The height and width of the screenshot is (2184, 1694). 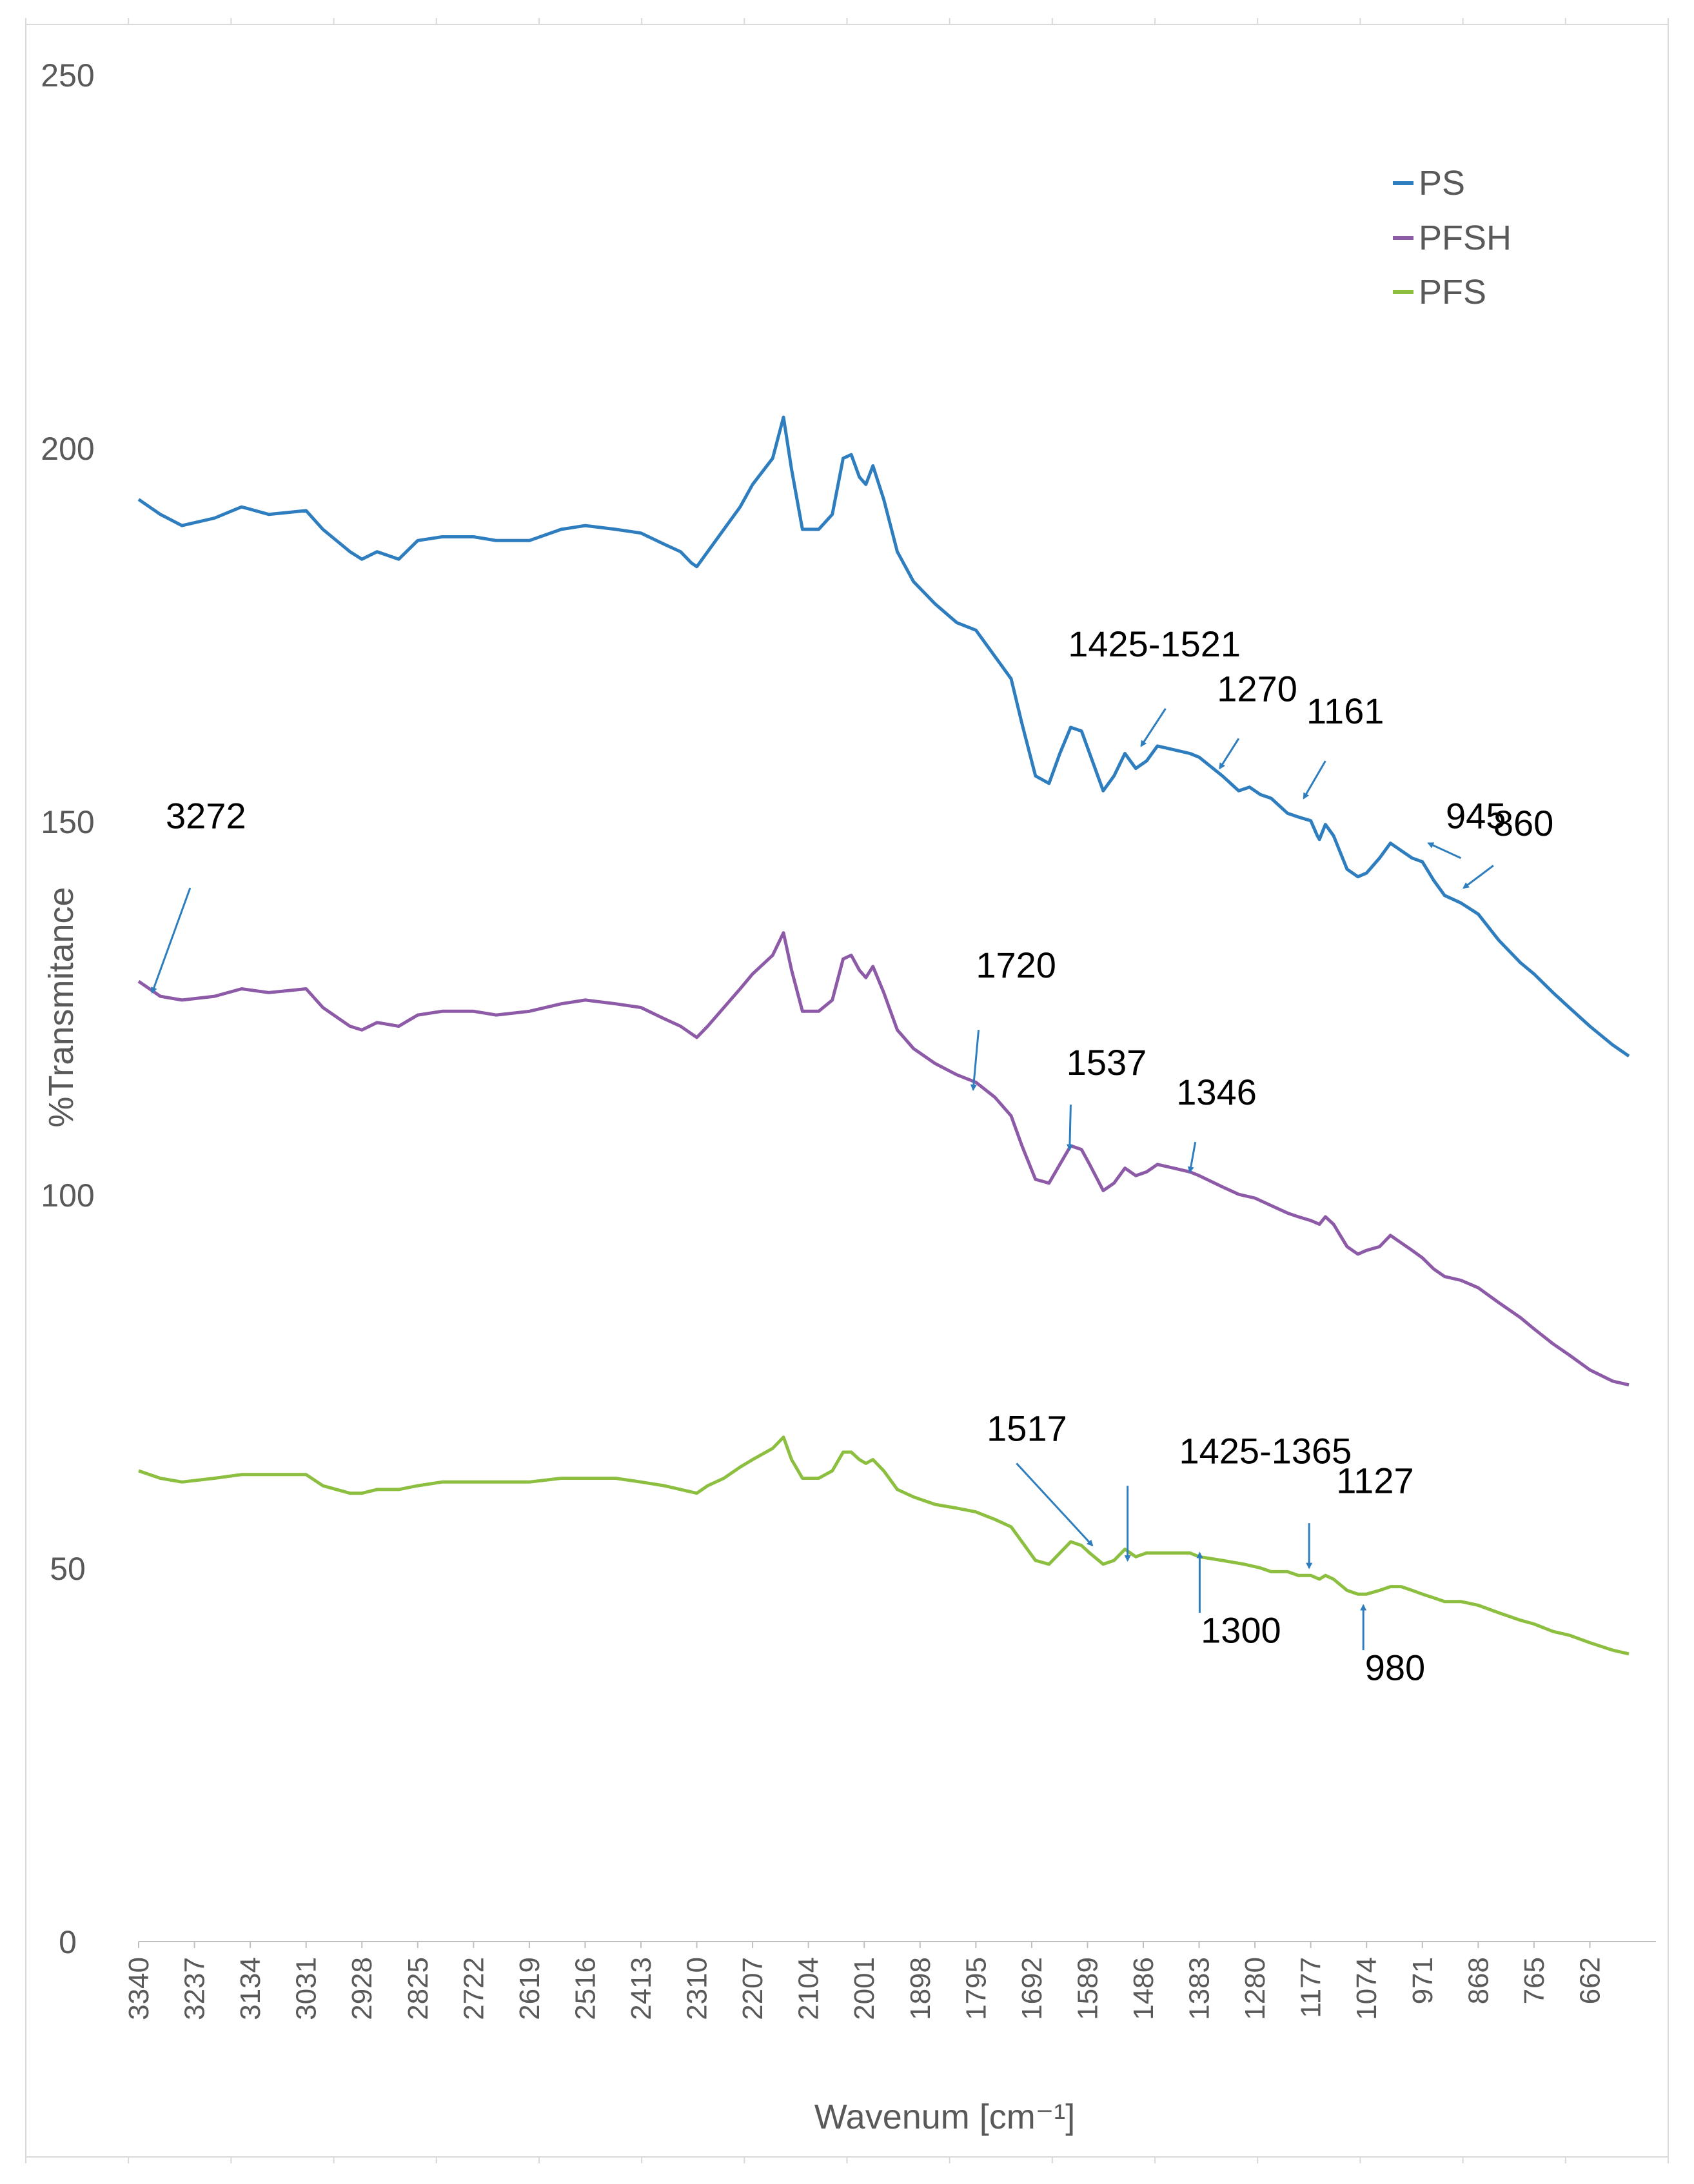 I want to click on annotation-label: 1517, so click(x=1027, y=1428).